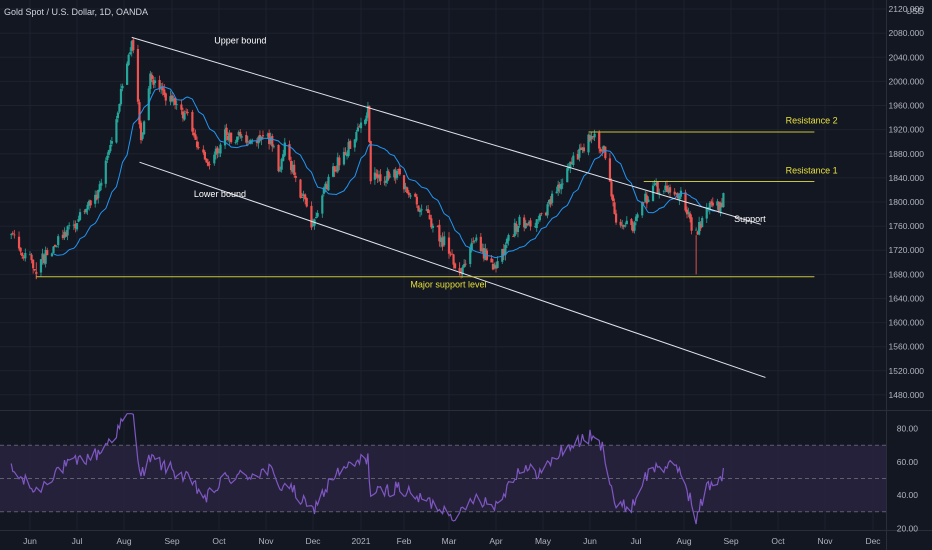  Describe the element at coordinates (908, 429) in the screenshot. I see `rsi-tick-label: 80.00` at that location.